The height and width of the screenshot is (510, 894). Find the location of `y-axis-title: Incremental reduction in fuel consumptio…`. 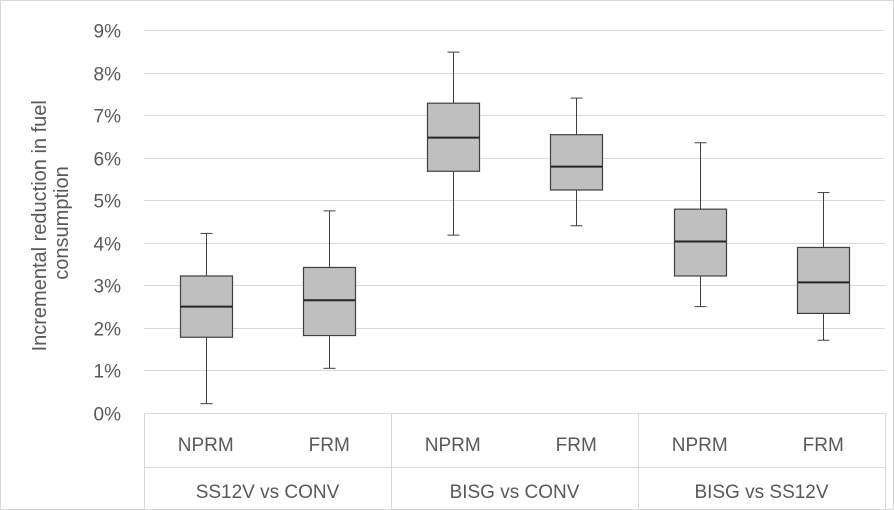

y-axis-title: Incremental reduction in fuel consumptio… is located at coordinates (51, 223).